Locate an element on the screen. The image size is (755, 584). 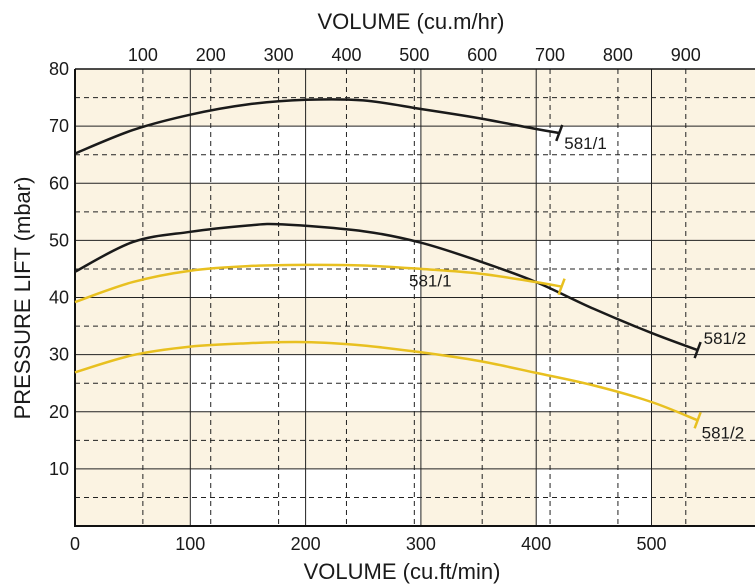
x-bottom-tick-label: 200 is located at coordinates (306, 544).